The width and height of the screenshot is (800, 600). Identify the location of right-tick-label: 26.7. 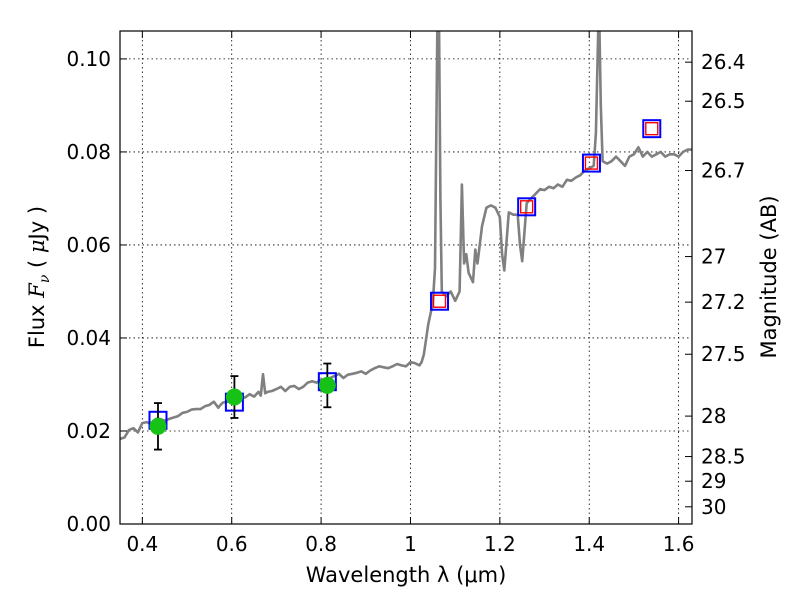
(723, 171).